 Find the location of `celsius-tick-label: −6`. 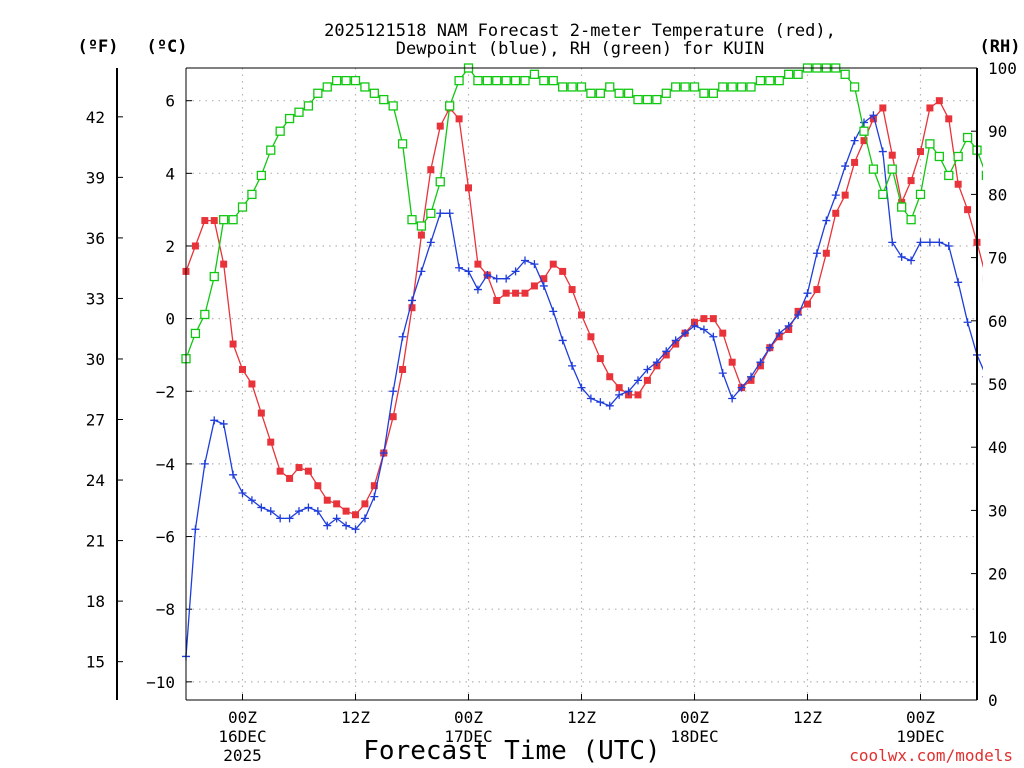

celsius-tick-label: −6 is located at coordinates (165, 537).